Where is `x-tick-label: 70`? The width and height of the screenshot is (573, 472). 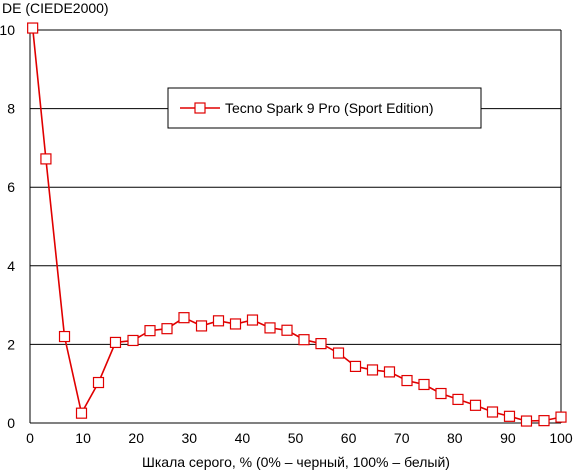 x-tick-label: 70 is located at coordinates (402, 438).